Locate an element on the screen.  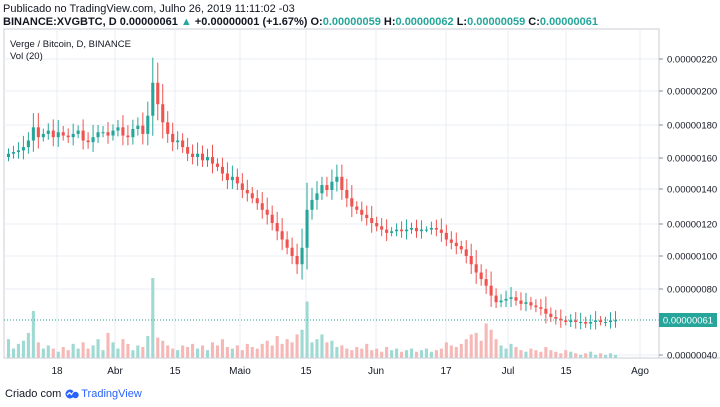
price-tick-label: 0.00000220 is located at coordinates (692, 60).